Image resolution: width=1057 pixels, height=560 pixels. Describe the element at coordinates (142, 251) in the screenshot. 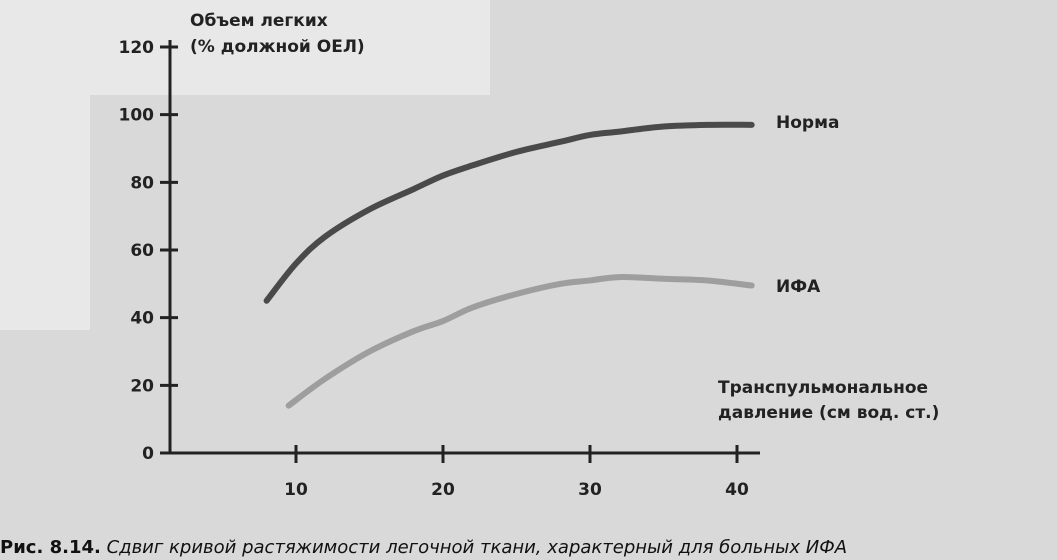

I see `y-tick-label: 60` at that location.